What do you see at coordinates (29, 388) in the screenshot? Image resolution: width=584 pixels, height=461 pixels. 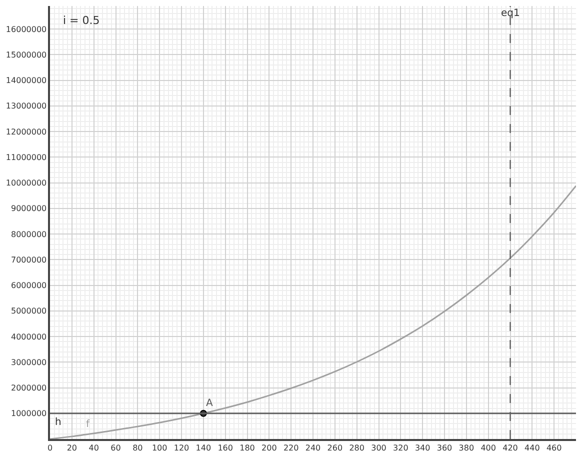 I see `y-tick-label: 2000000` at bounding box center [29, 388].